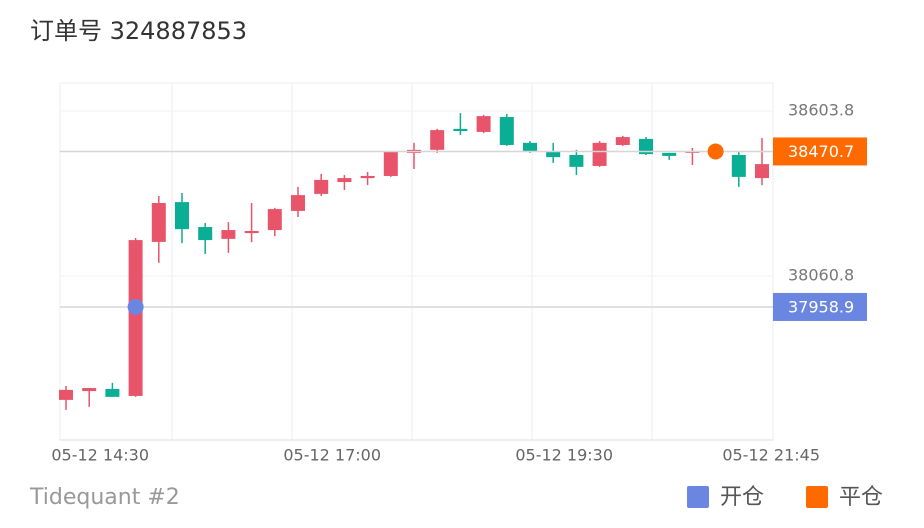  Describe the element at coordinates (100, 455) in the screenshot. I see `x-tick-label: 05-12 14:30` at that location.